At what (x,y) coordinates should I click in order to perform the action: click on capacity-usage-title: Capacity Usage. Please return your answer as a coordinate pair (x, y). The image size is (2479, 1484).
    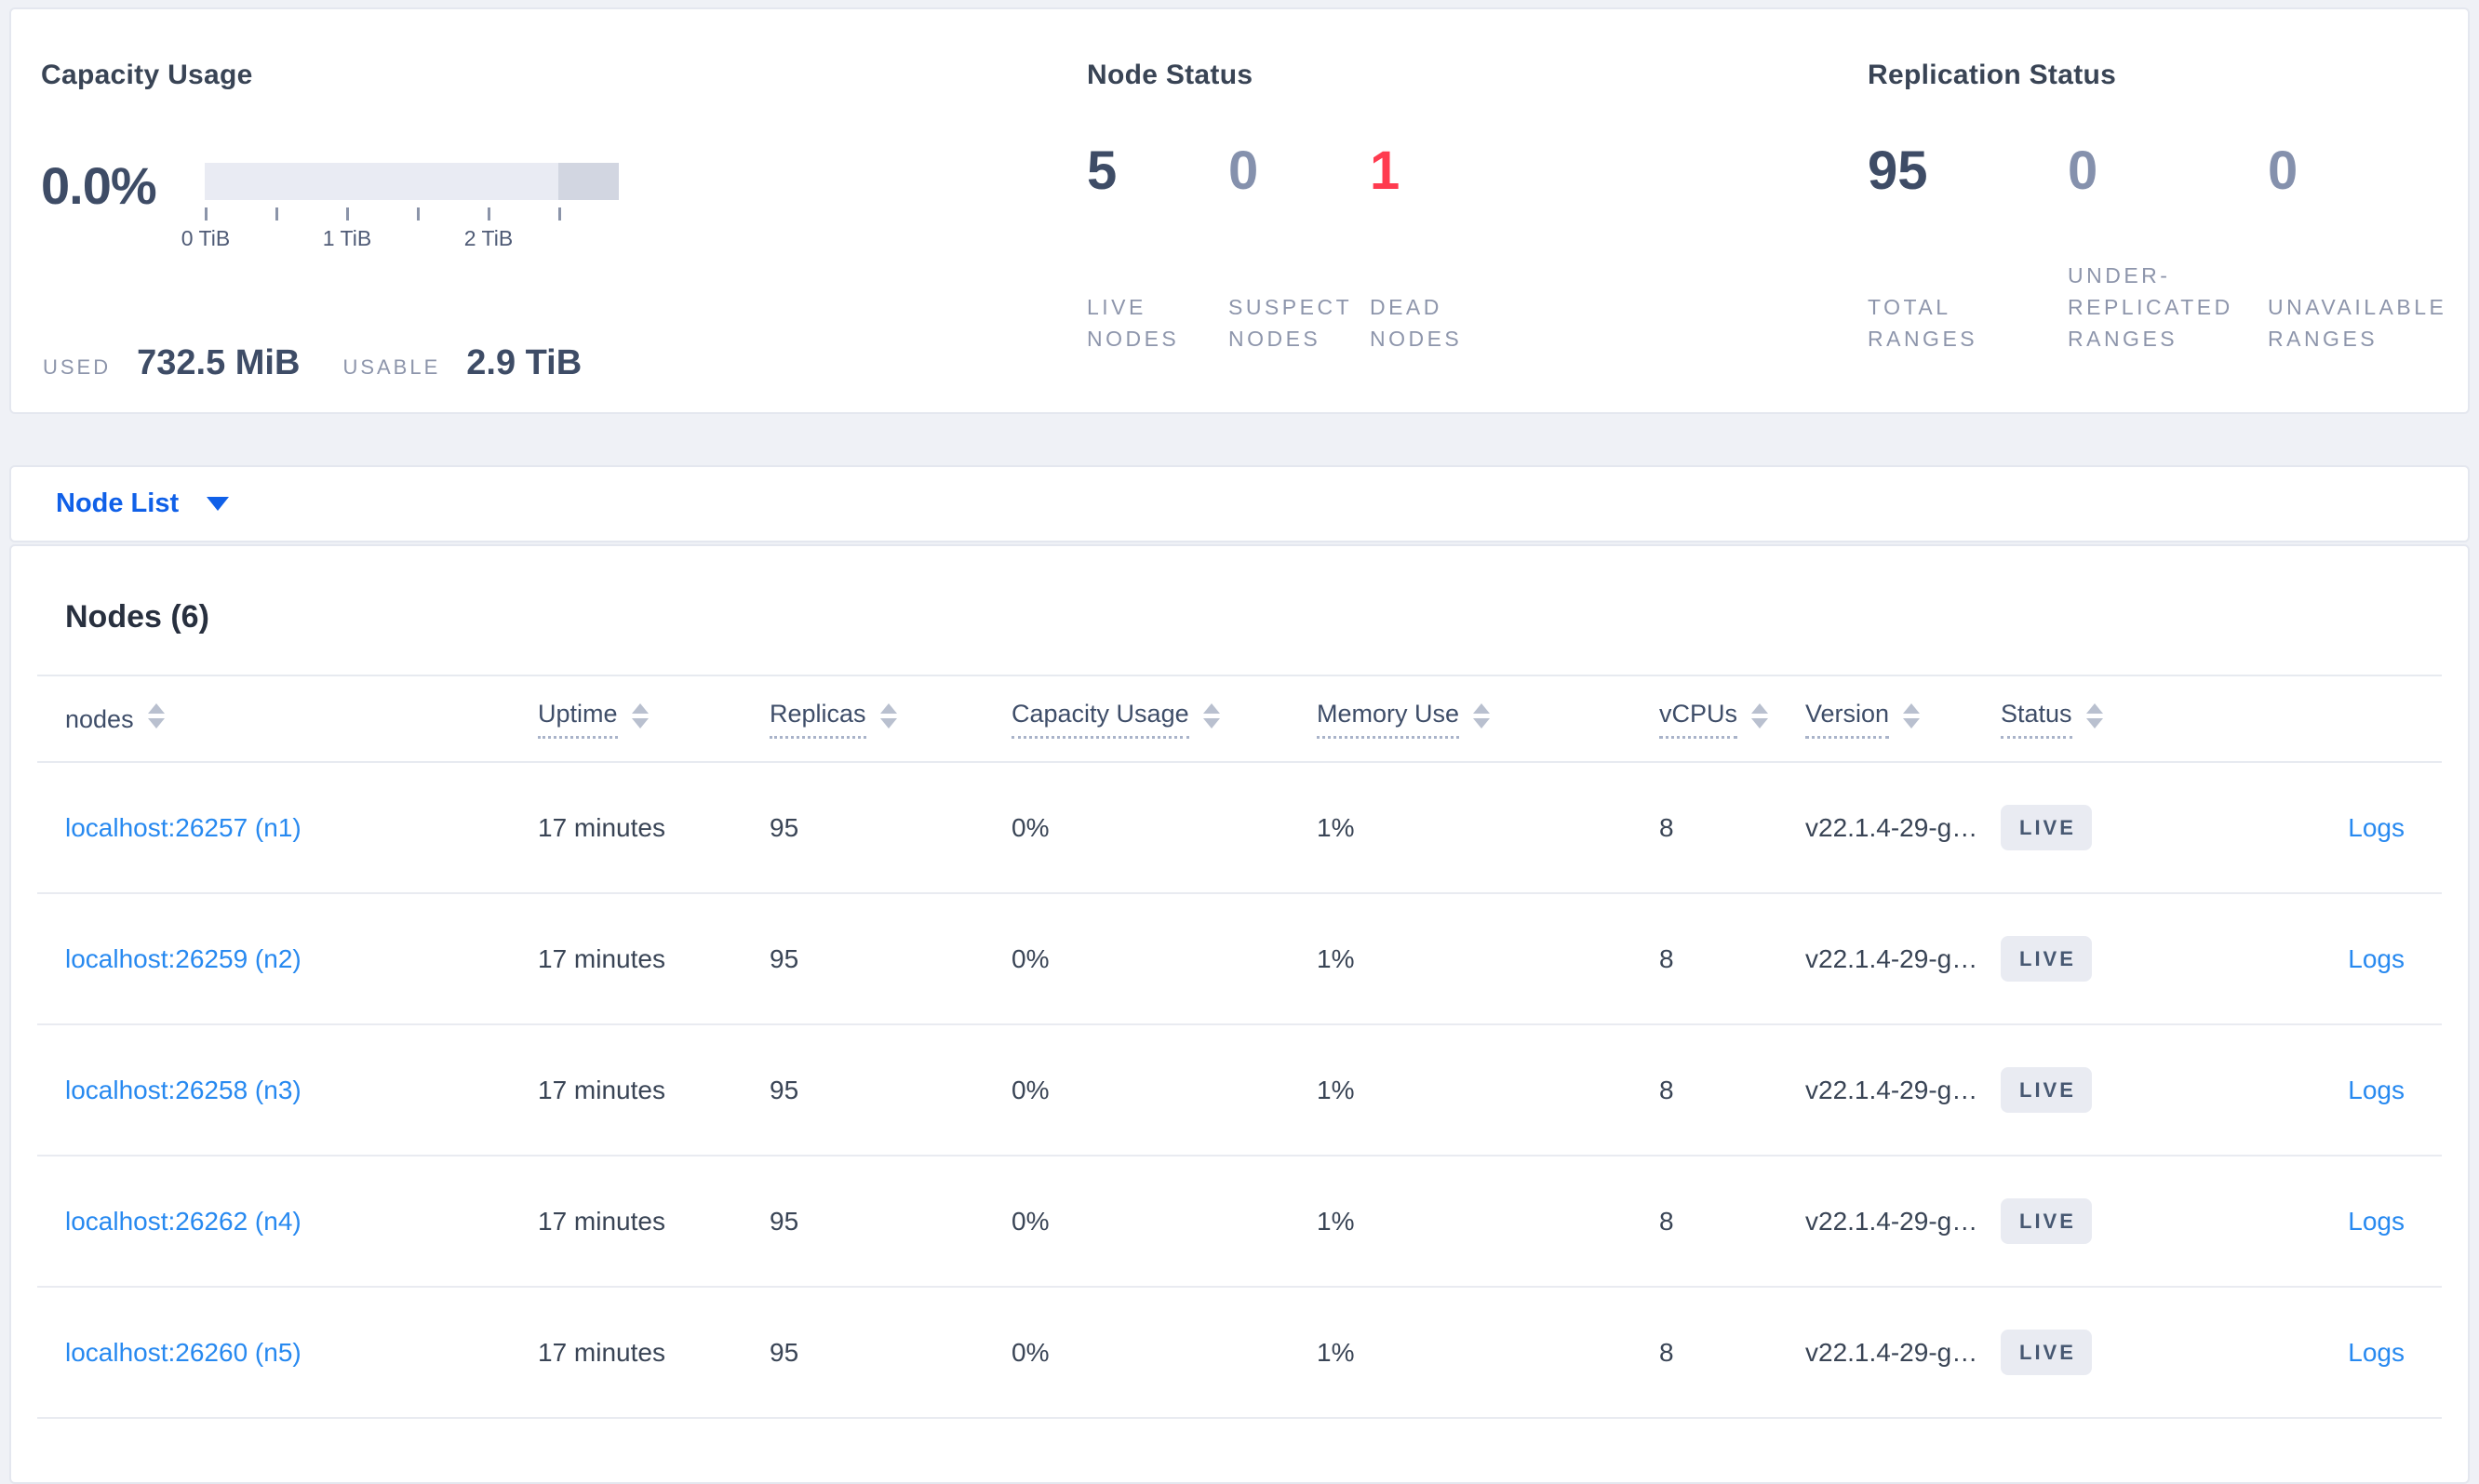
    Looking at the image, I should click on (147, 75).